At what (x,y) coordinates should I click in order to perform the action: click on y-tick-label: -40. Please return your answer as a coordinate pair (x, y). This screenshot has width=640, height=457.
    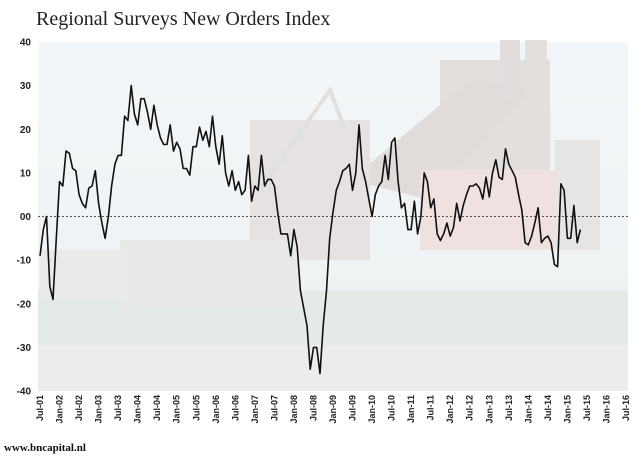
    Looking at the image, I should click on (24, 392).